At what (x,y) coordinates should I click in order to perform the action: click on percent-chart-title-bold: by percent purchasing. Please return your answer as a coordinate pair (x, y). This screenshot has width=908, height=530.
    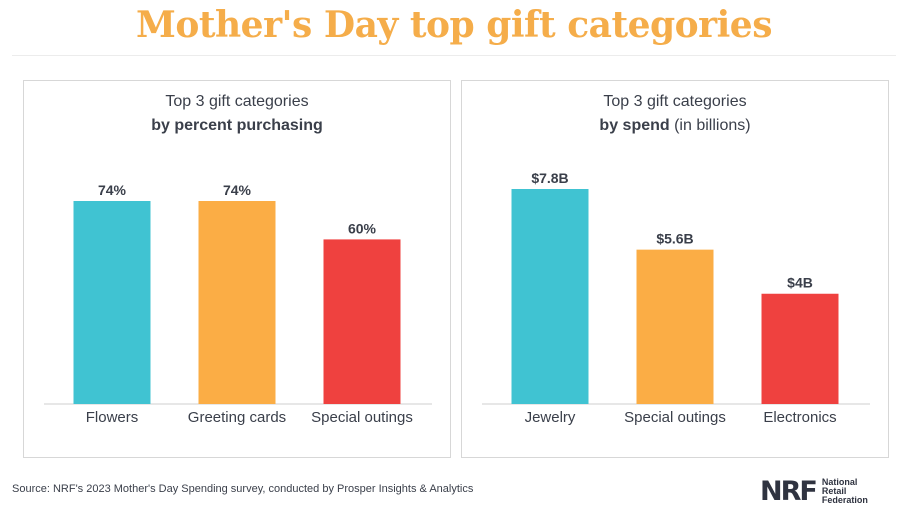
    Looking at the image, I should click on (237, 125).